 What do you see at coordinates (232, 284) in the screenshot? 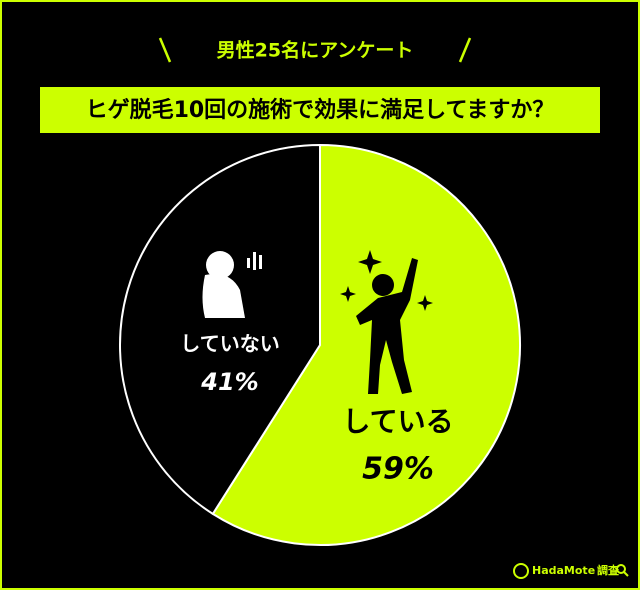
I see `icon-sad` at bounding box center [232, 284].